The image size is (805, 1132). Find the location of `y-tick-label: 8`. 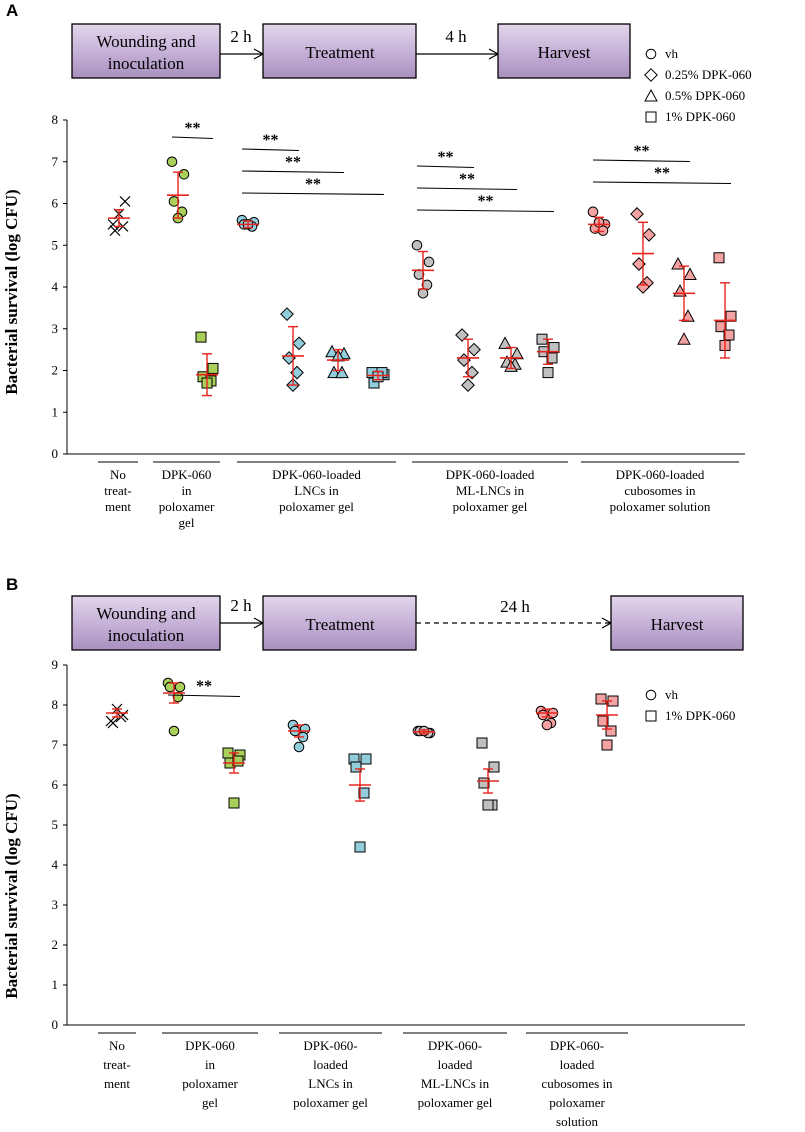

y-tick-label: 8 is located at coordinates (55, 119).